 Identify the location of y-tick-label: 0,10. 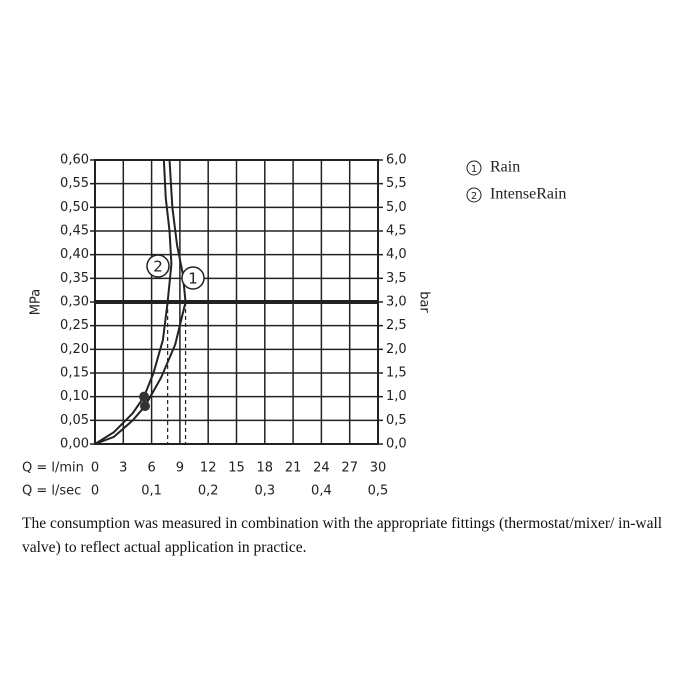
(74, 396).